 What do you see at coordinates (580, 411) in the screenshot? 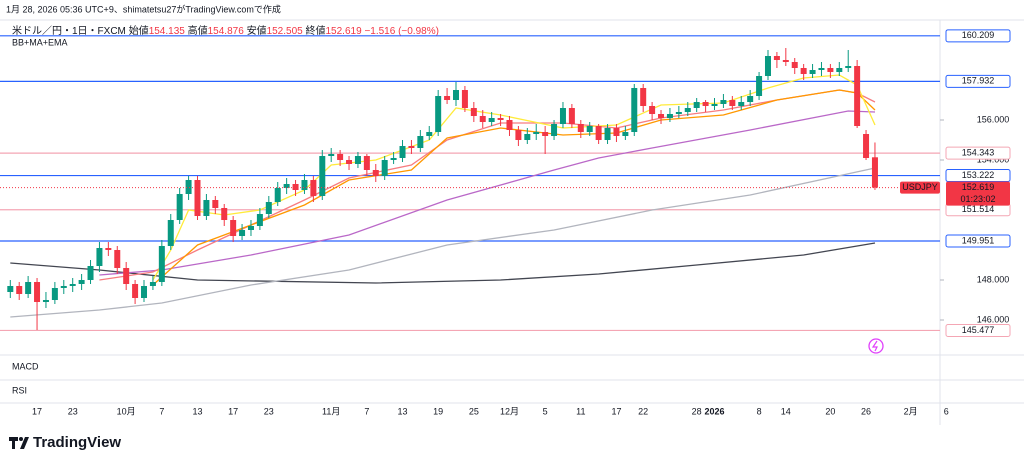
I see `x-tick-label: 11` at bounding box center [580, 411].